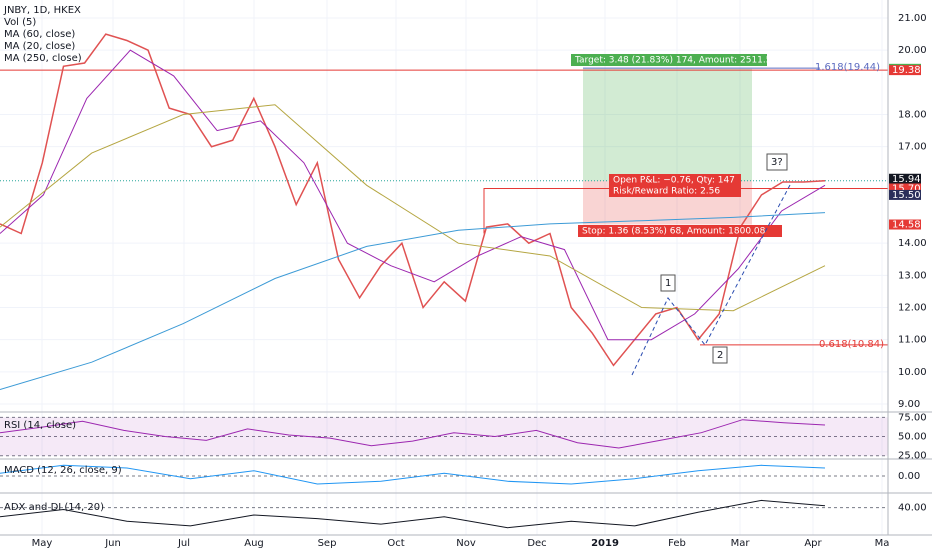  Describe the element at coordinates (413, 474) in the screenshot. I see `macd-line` at that location.